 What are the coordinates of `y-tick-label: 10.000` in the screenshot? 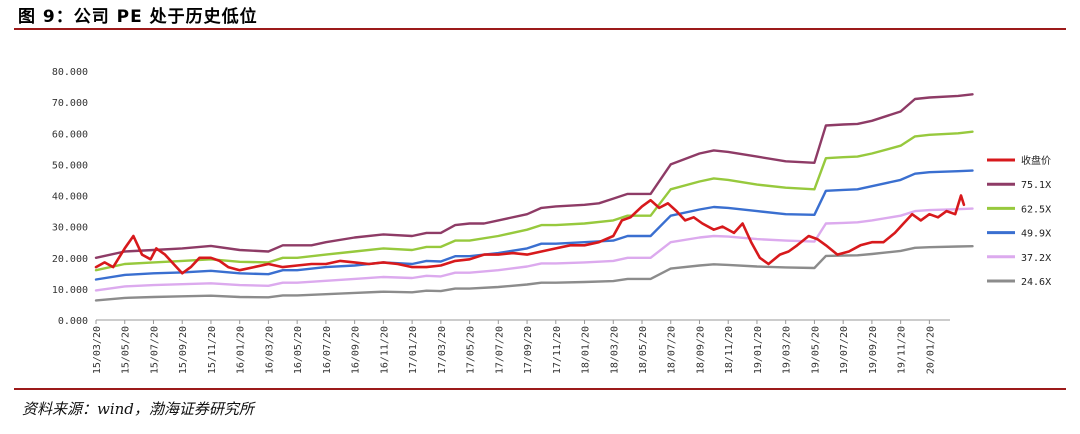 It's located at (70, 290).